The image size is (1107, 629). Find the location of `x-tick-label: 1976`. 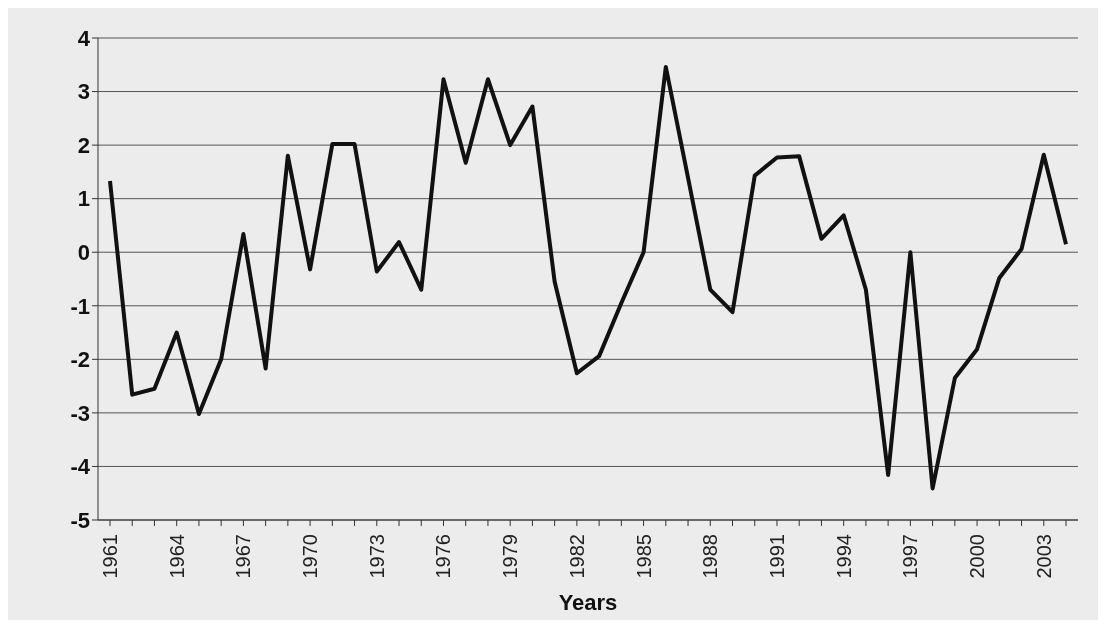

x-tick-label: 1976 is located at coordinates (443, 556).